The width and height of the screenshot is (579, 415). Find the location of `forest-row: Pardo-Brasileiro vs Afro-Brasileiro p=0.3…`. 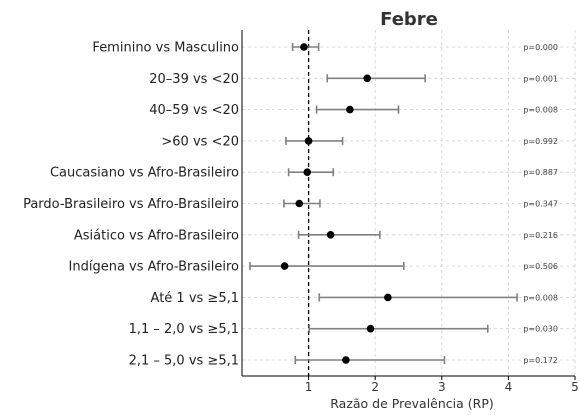

forest-row: Pardo-Brasileiro vs Afro-Brasileiro p=0.3… is located at coordinates (290, 204).